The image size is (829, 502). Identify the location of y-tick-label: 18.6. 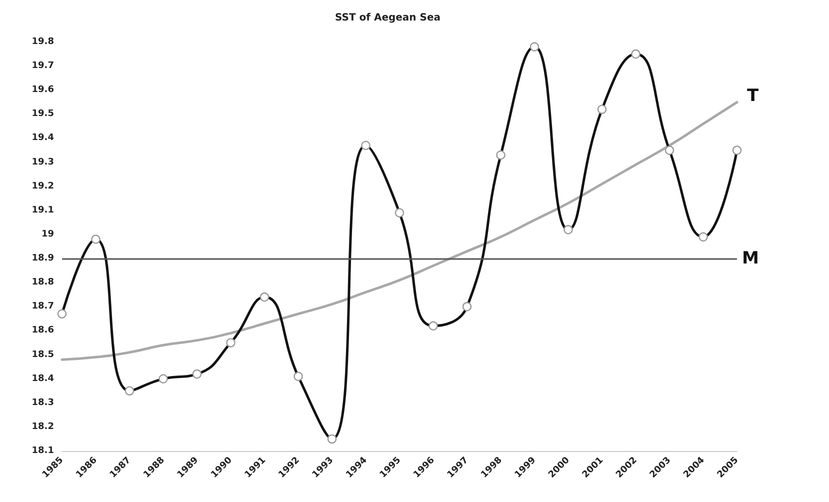
(43, 331).